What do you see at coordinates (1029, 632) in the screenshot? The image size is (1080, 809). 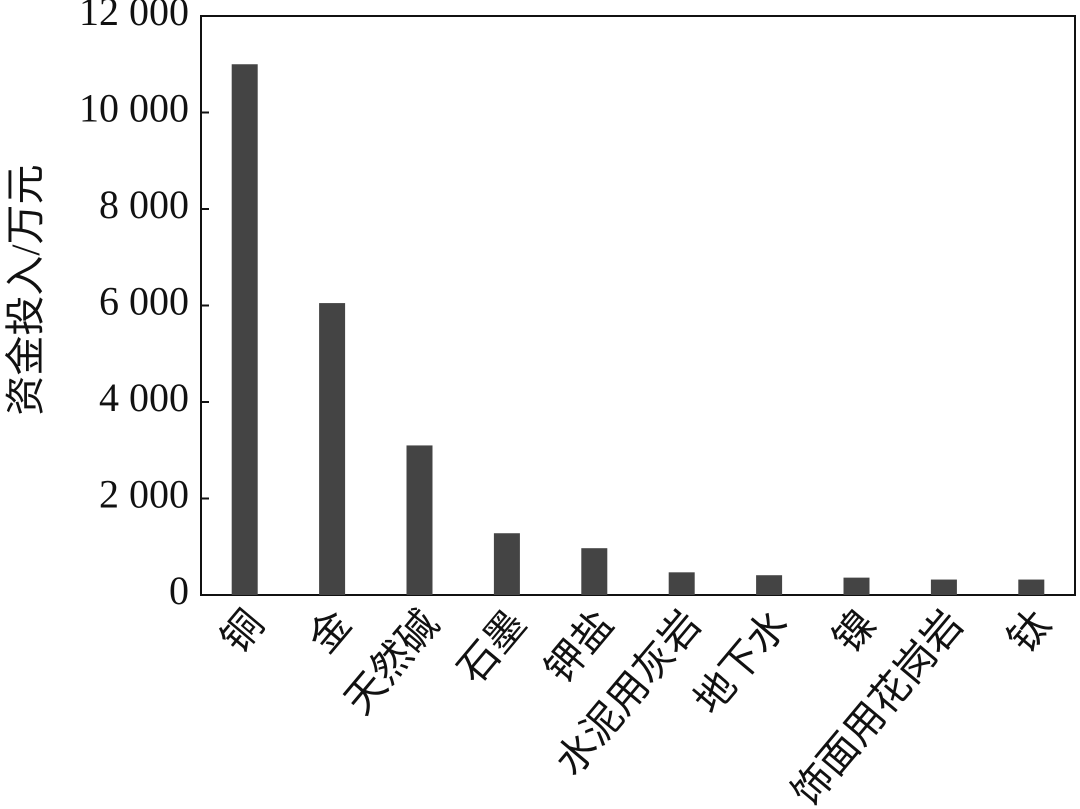 I see `x-tick-label: 钛` at bounding box center [1029, 632].